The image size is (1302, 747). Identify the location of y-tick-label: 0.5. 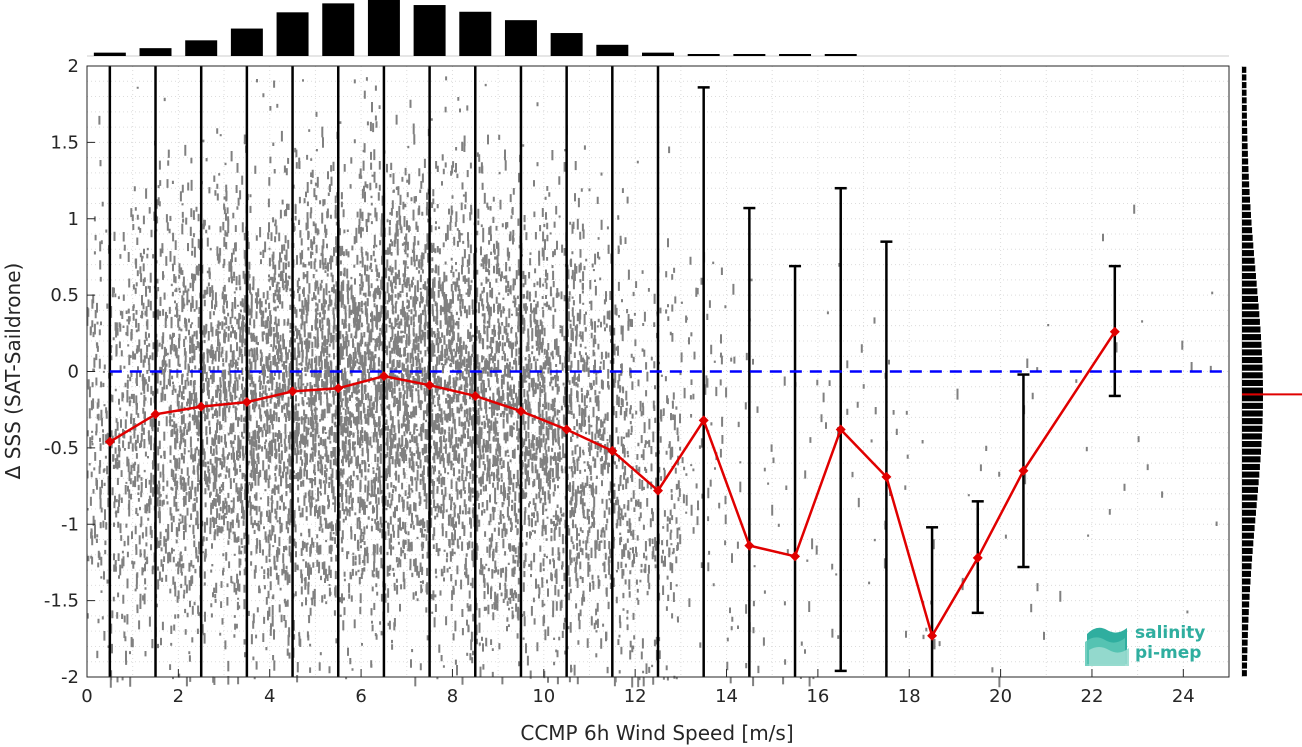
(64, 295).